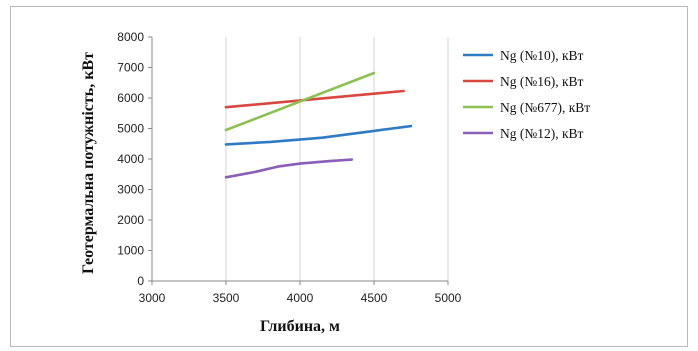  What do you see at coordinates (88, 163) in the screenshot?
I see `y-axis-label: Геотермальна потужність, кВт` at bounding box center [88, 163].